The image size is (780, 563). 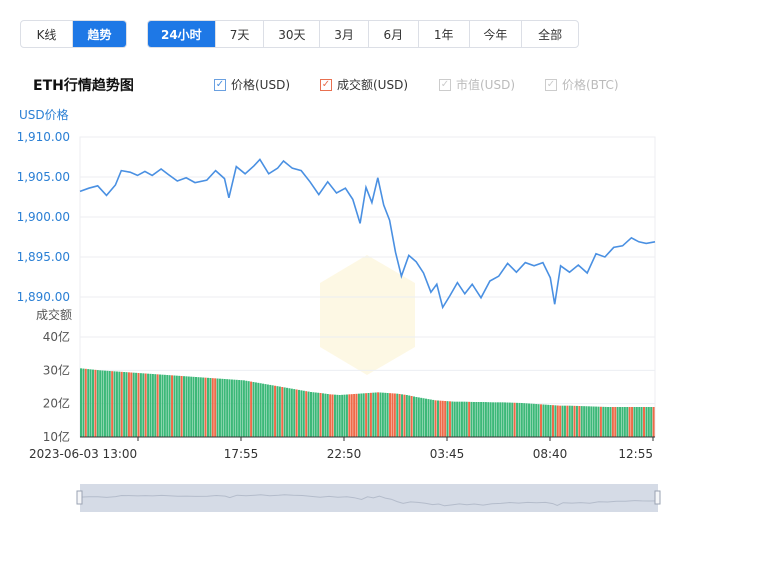 What do you see at coordinates (240, 34) in the screenshot?
I see `tab-7d: 7天` at bounding box center [240, 34].